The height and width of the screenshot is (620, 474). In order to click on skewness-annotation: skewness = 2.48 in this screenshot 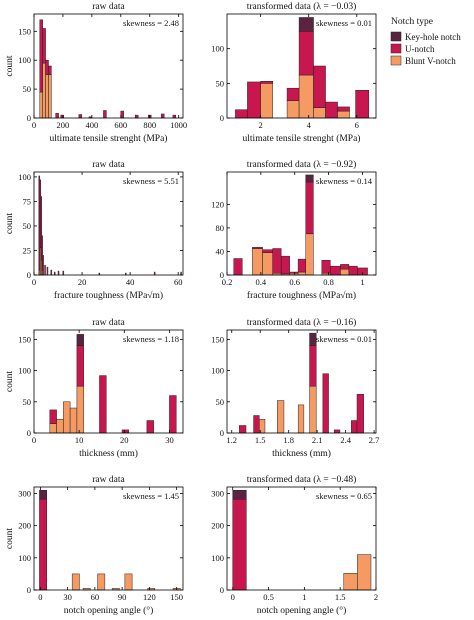, I will do `click(151, 23)`.